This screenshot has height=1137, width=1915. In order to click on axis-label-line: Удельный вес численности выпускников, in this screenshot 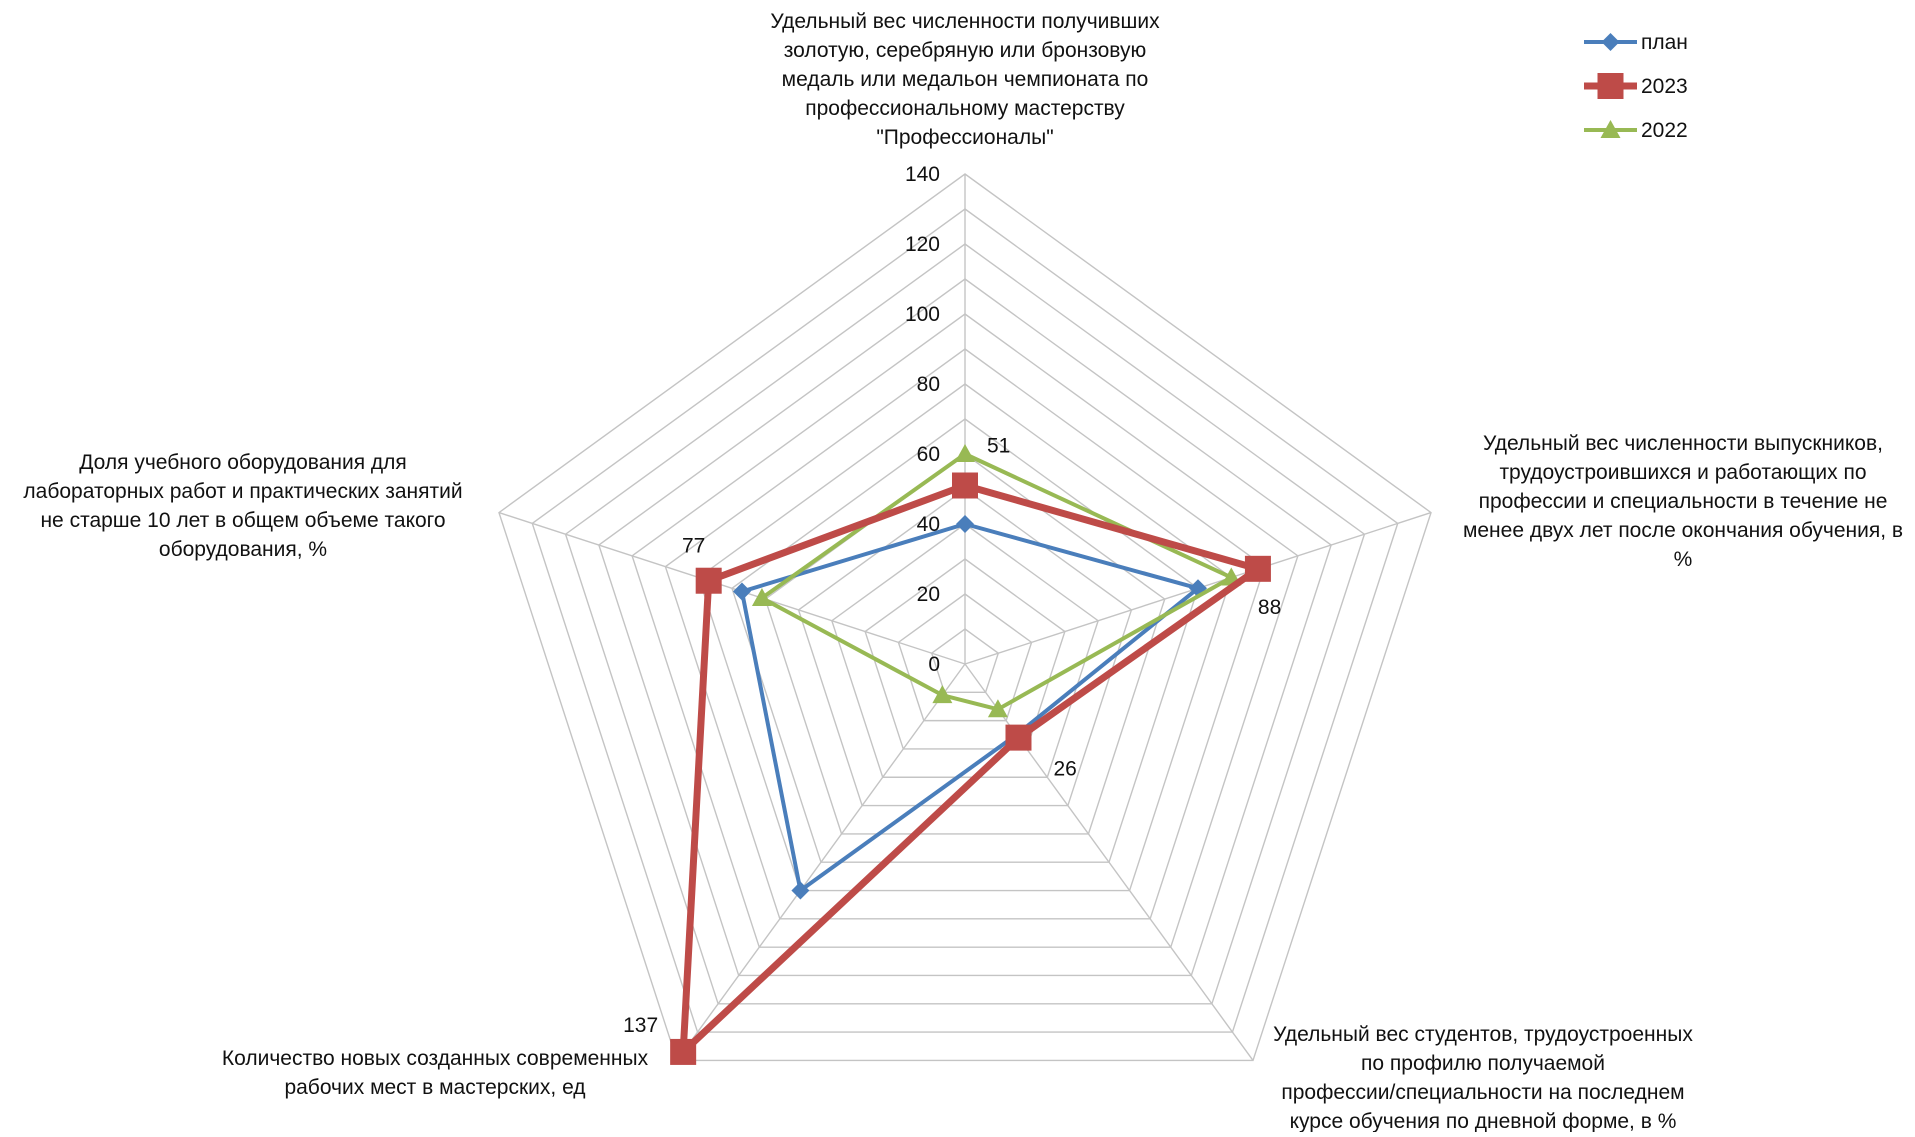, I will do `click(1683, 443)`.